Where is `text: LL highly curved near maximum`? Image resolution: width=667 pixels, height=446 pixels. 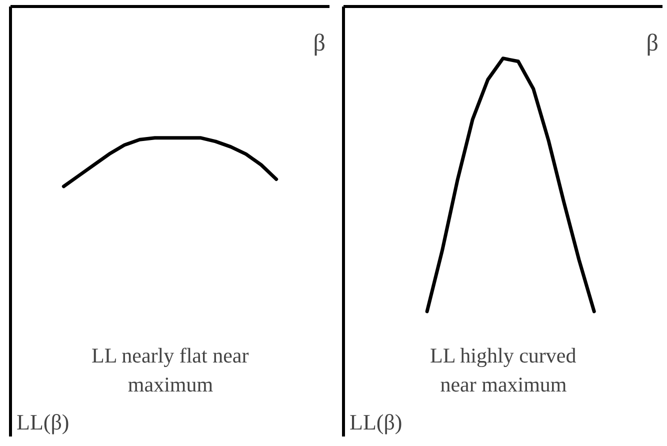 text: LL highly curved near maximum is located at coordinates (503, 370).